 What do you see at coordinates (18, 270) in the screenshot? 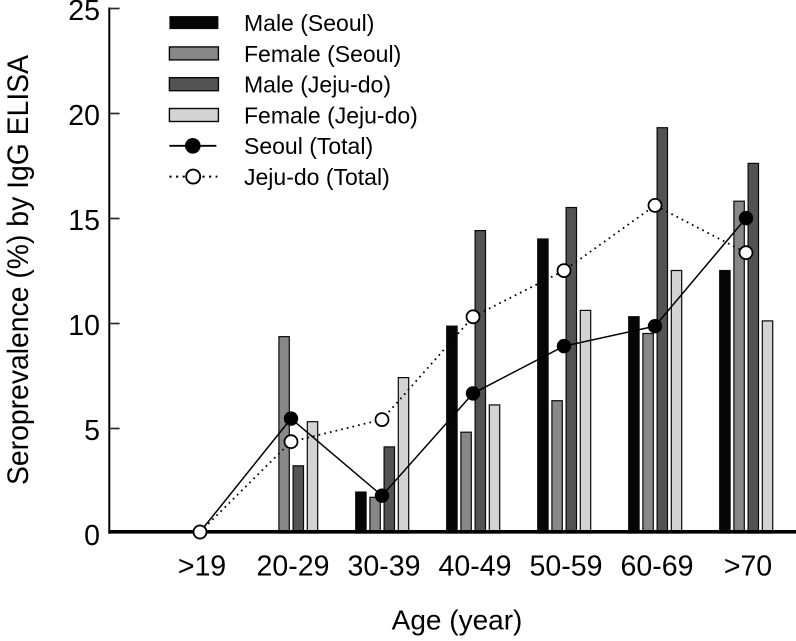
I see `svg-text:Seroprevalence (%) by IgG ELIS: Seroprevalence (%) by IgG ELISA` at bounding box center [18, 270].